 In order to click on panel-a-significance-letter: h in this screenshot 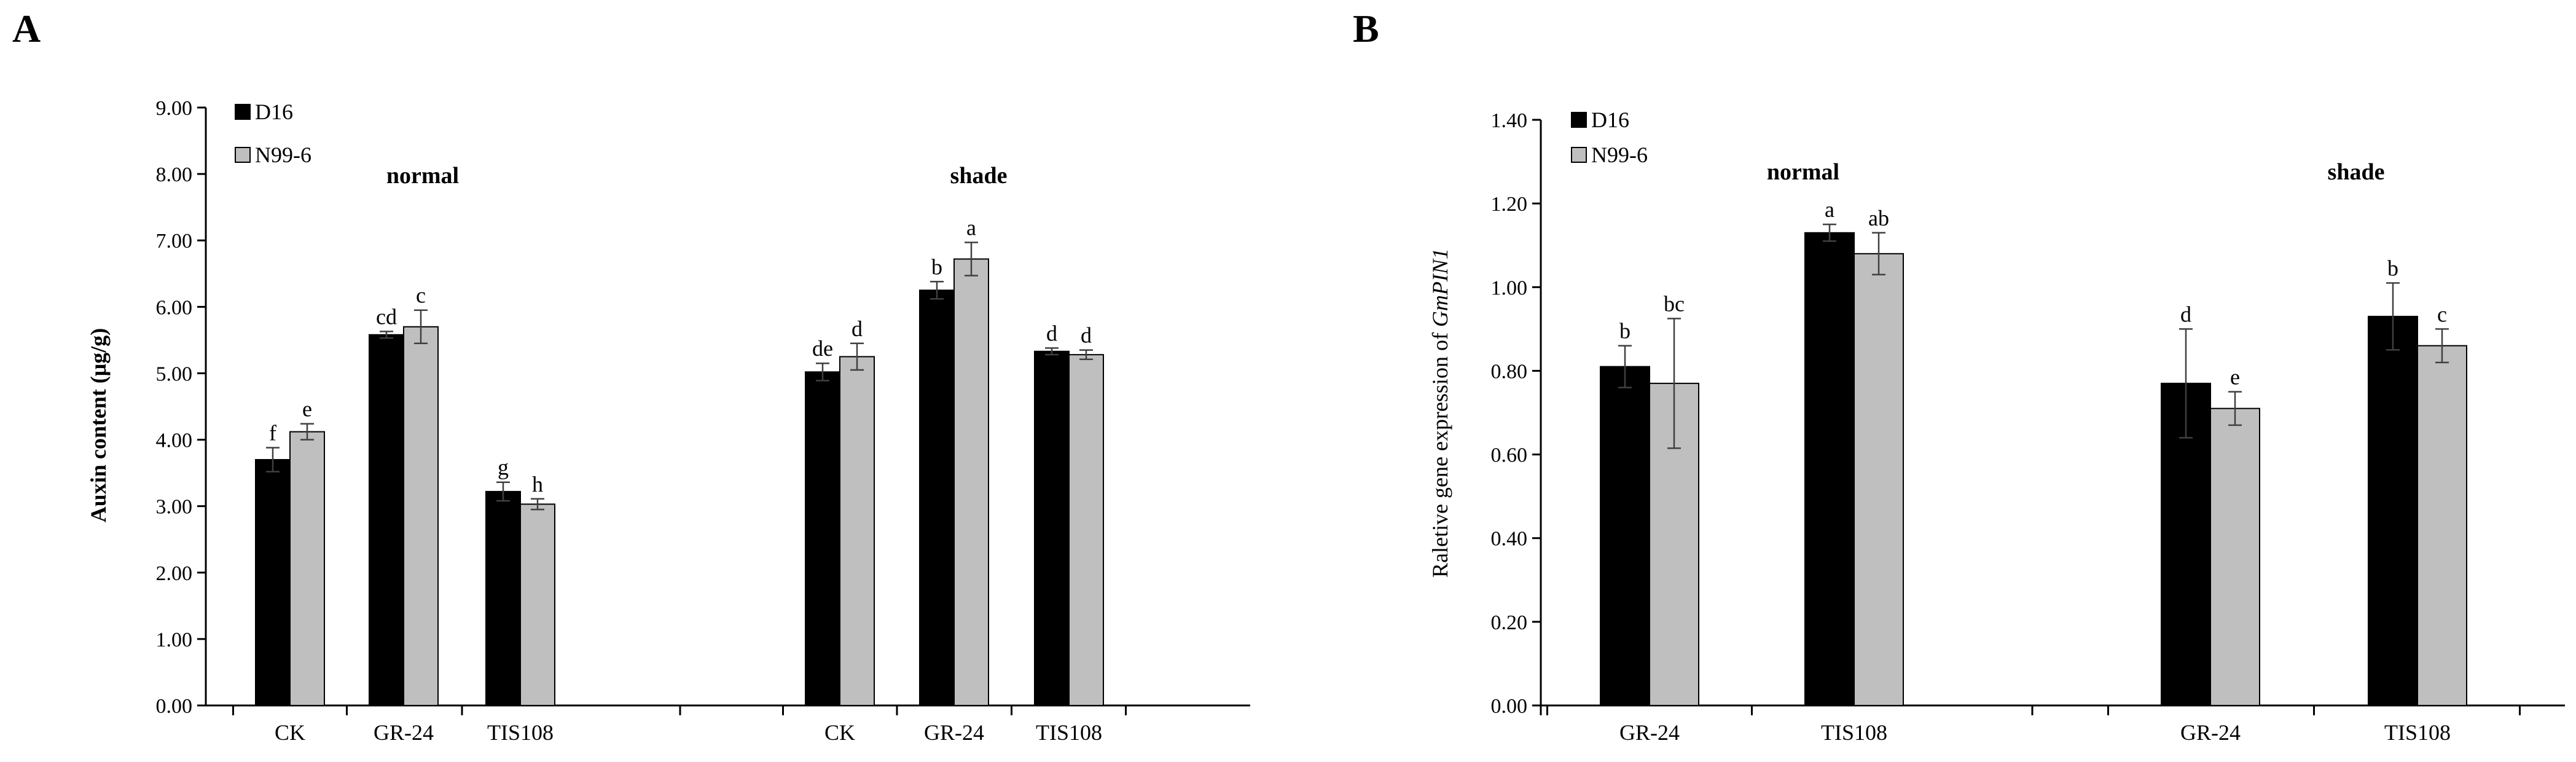, I will do `click(537, 484)`.